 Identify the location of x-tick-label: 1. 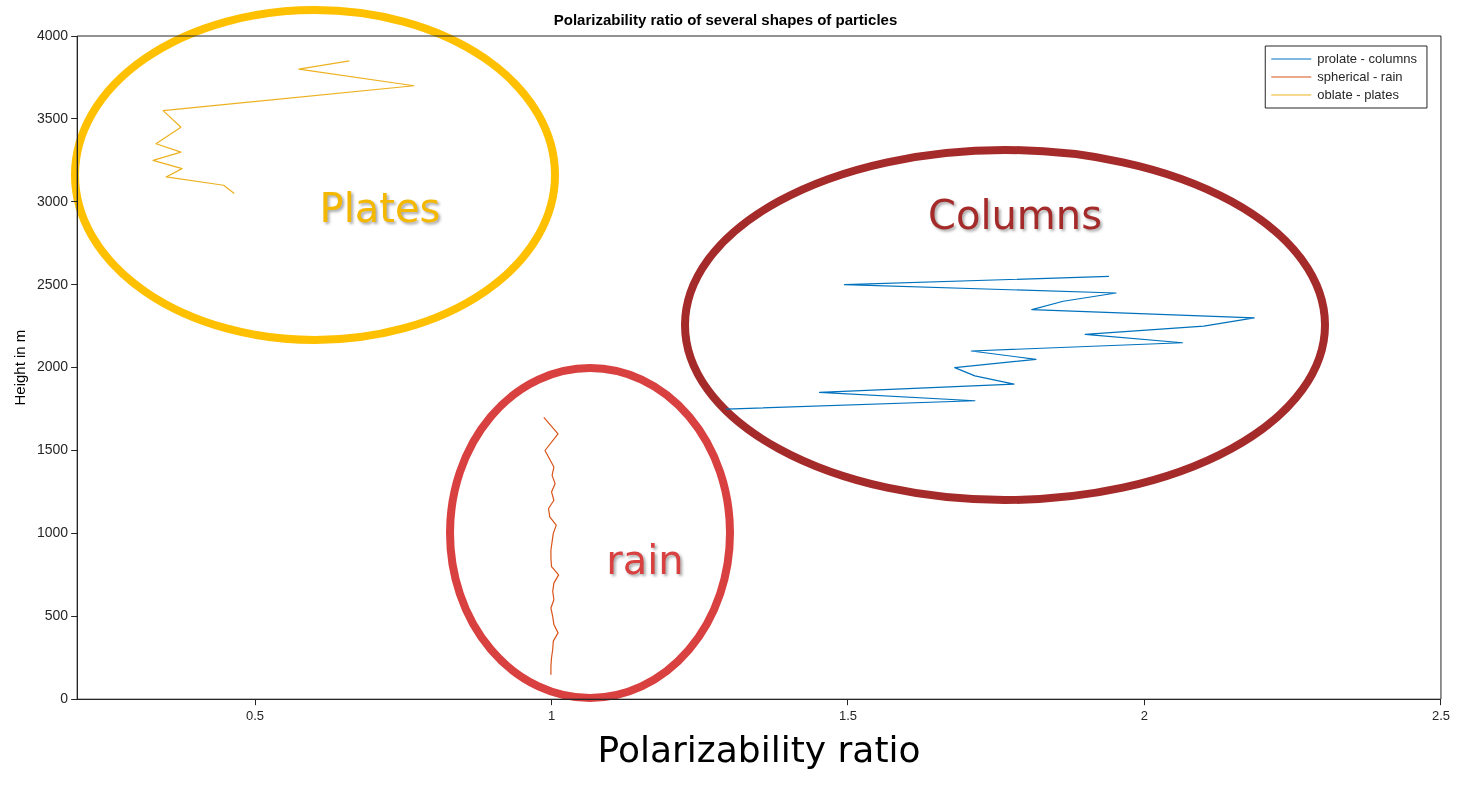
(551, 715).